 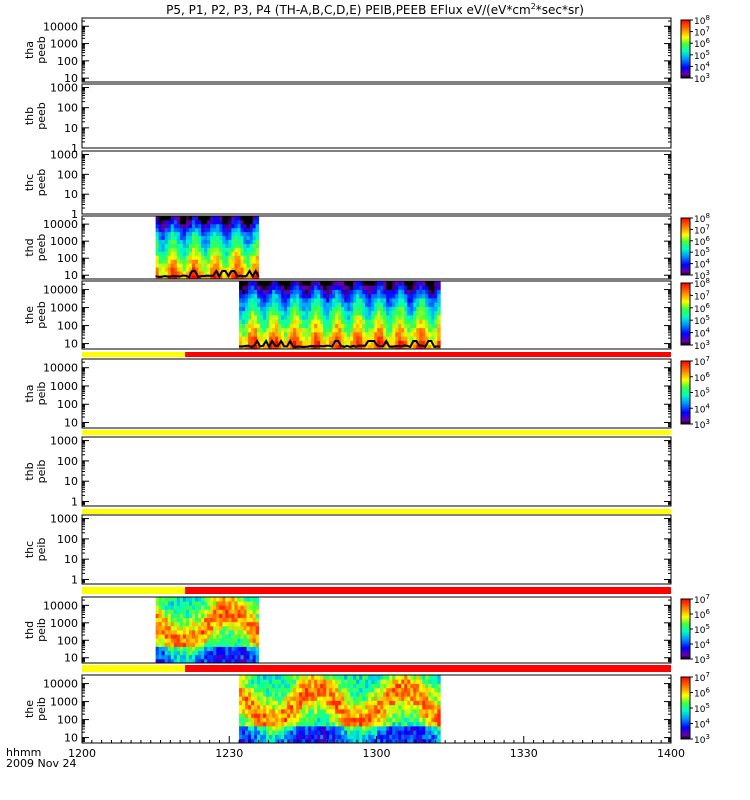 What do you see at coordinates (376, 668) in the screenshot?
I see `mode-bar` at bounding box center [376, 668].